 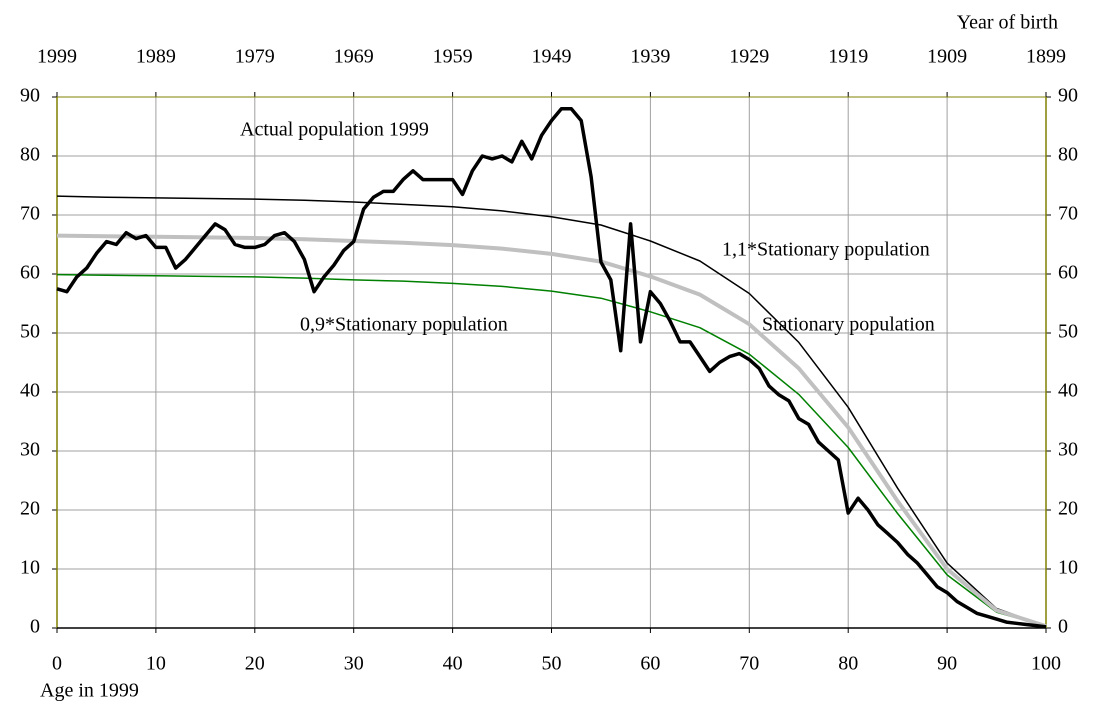 I want to click on x-tick-label: 0, so click(x=57, y=664).